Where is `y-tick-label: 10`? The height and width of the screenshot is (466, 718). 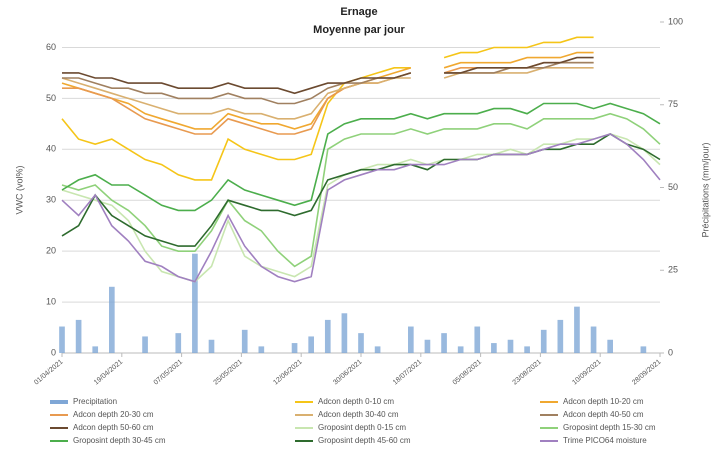
y-tick-label: 10 is located at coordinates (51, 301).